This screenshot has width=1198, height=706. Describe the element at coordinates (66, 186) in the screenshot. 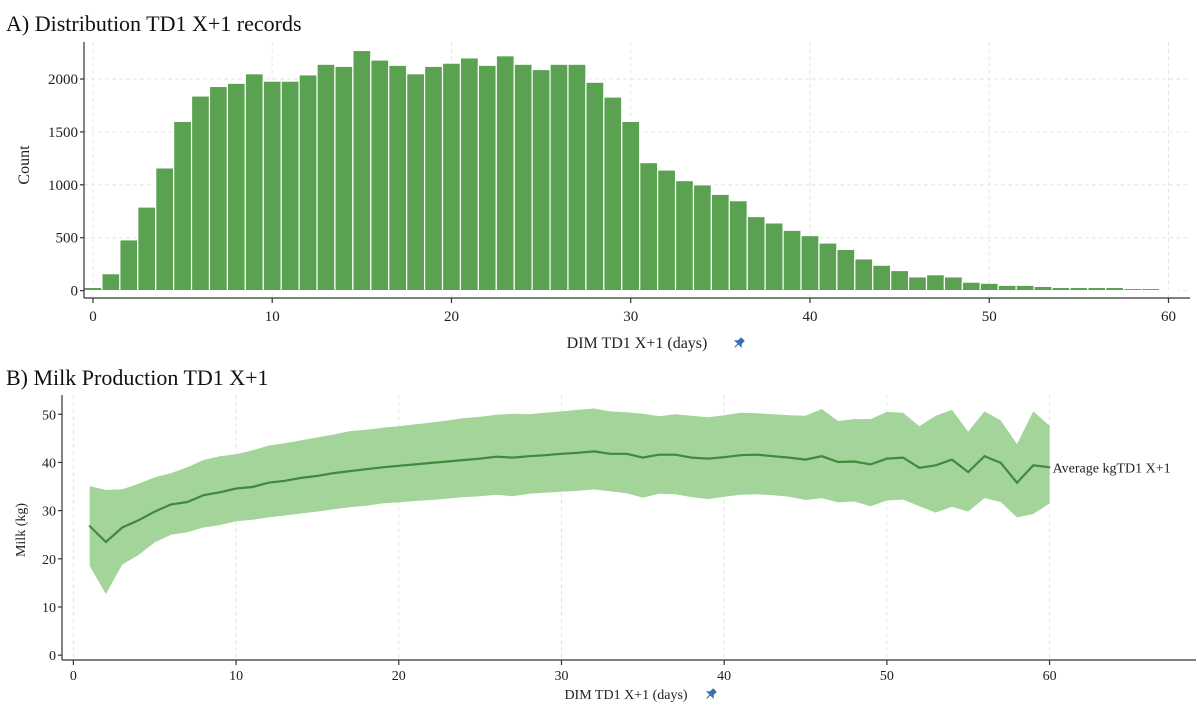

I see `chart-a-y-ticks: 0 500 1000 1500 2000` at that location.